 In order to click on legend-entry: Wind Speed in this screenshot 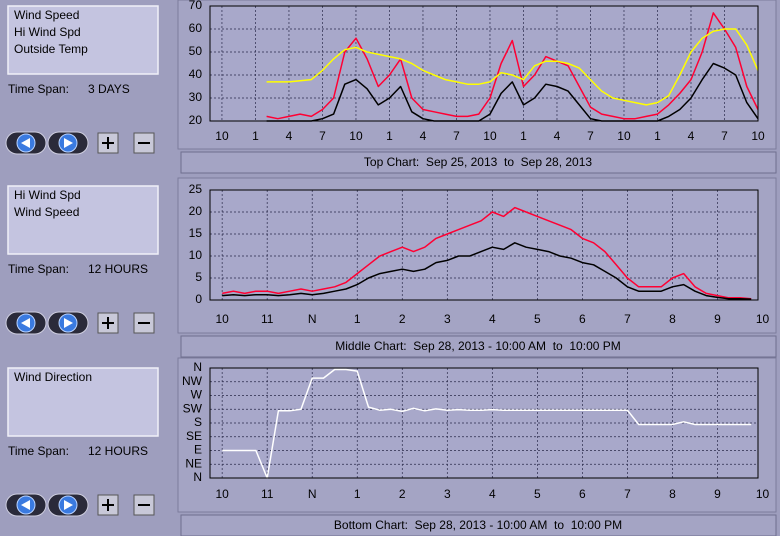, I will do `click(46, 212)`.